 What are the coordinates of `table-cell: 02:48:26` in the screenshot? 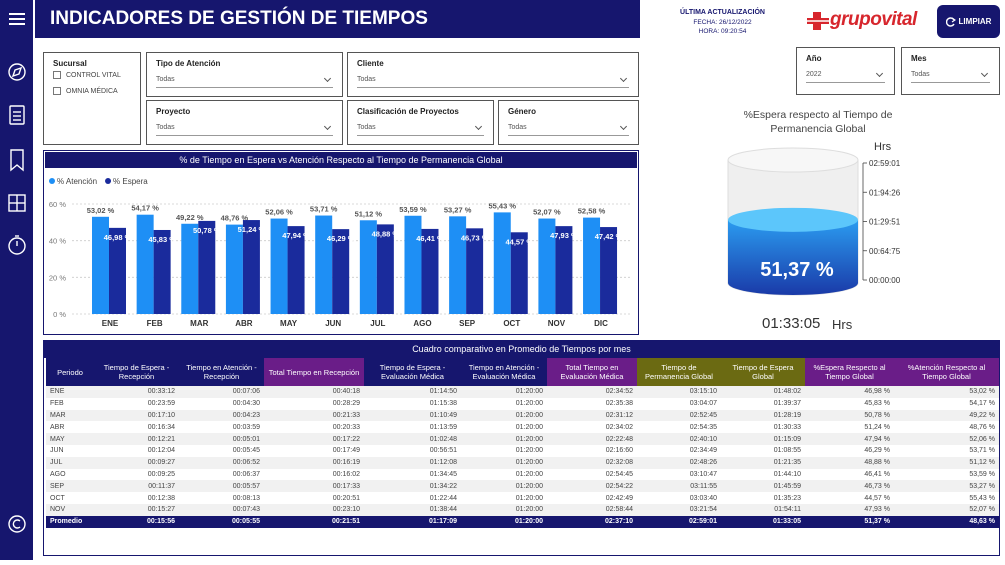 It's located at (679, 462).